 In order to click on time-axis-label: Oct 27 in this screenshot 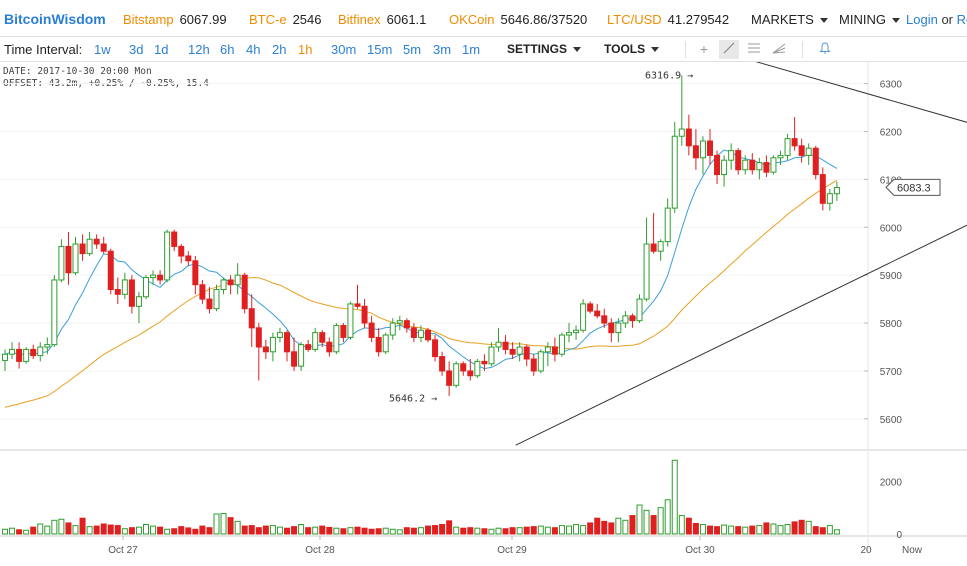, I will do `click(123, 550)`.